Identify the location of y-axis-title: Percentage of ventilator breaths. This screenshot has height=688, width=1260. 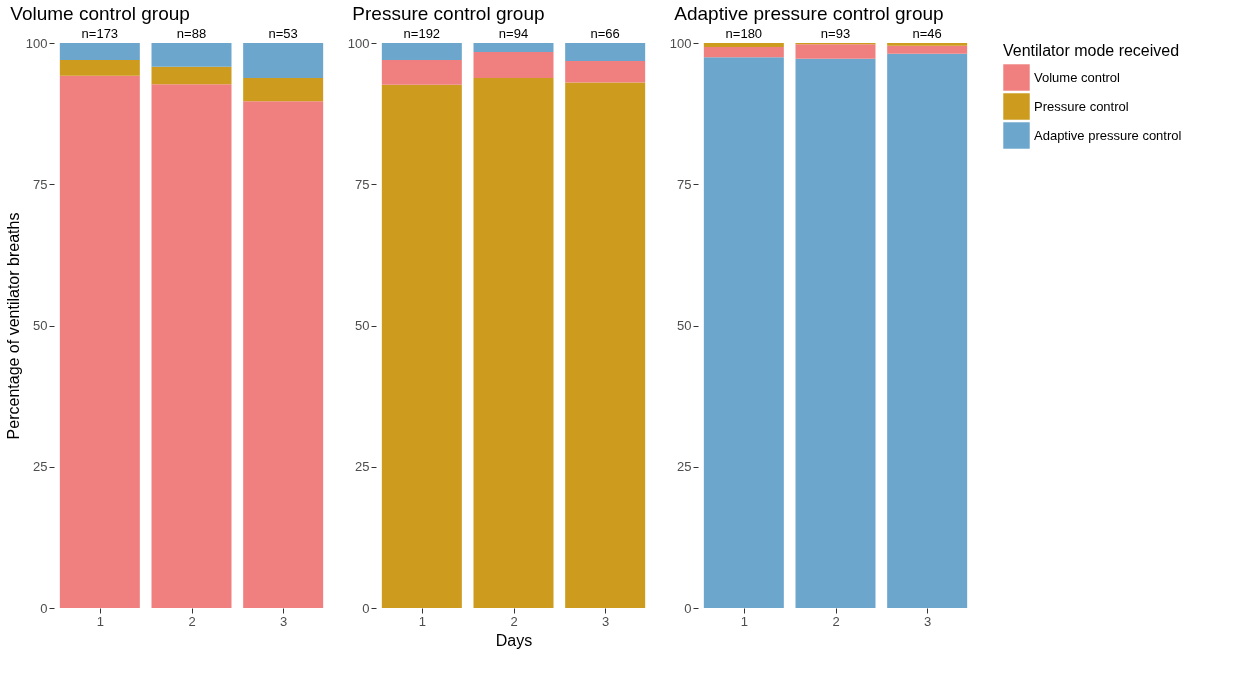
(13, 326).